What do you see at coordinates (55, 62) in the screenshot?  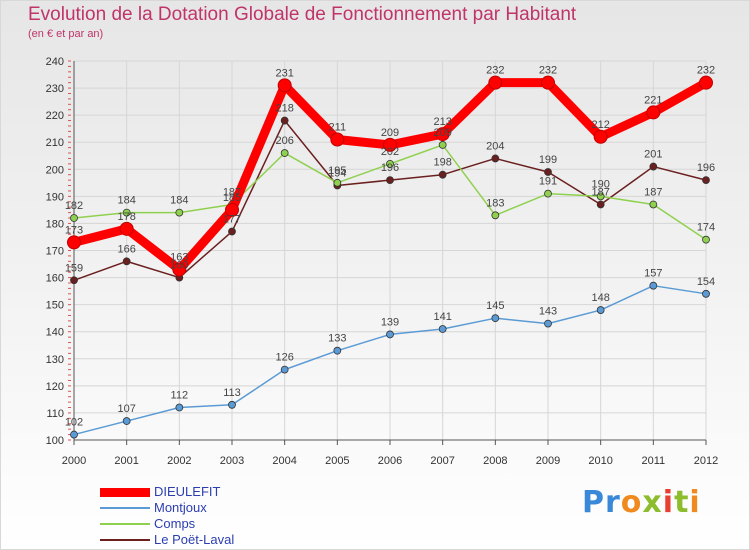 I see `y-tick-label: 240` at bounding box center [55, 62].